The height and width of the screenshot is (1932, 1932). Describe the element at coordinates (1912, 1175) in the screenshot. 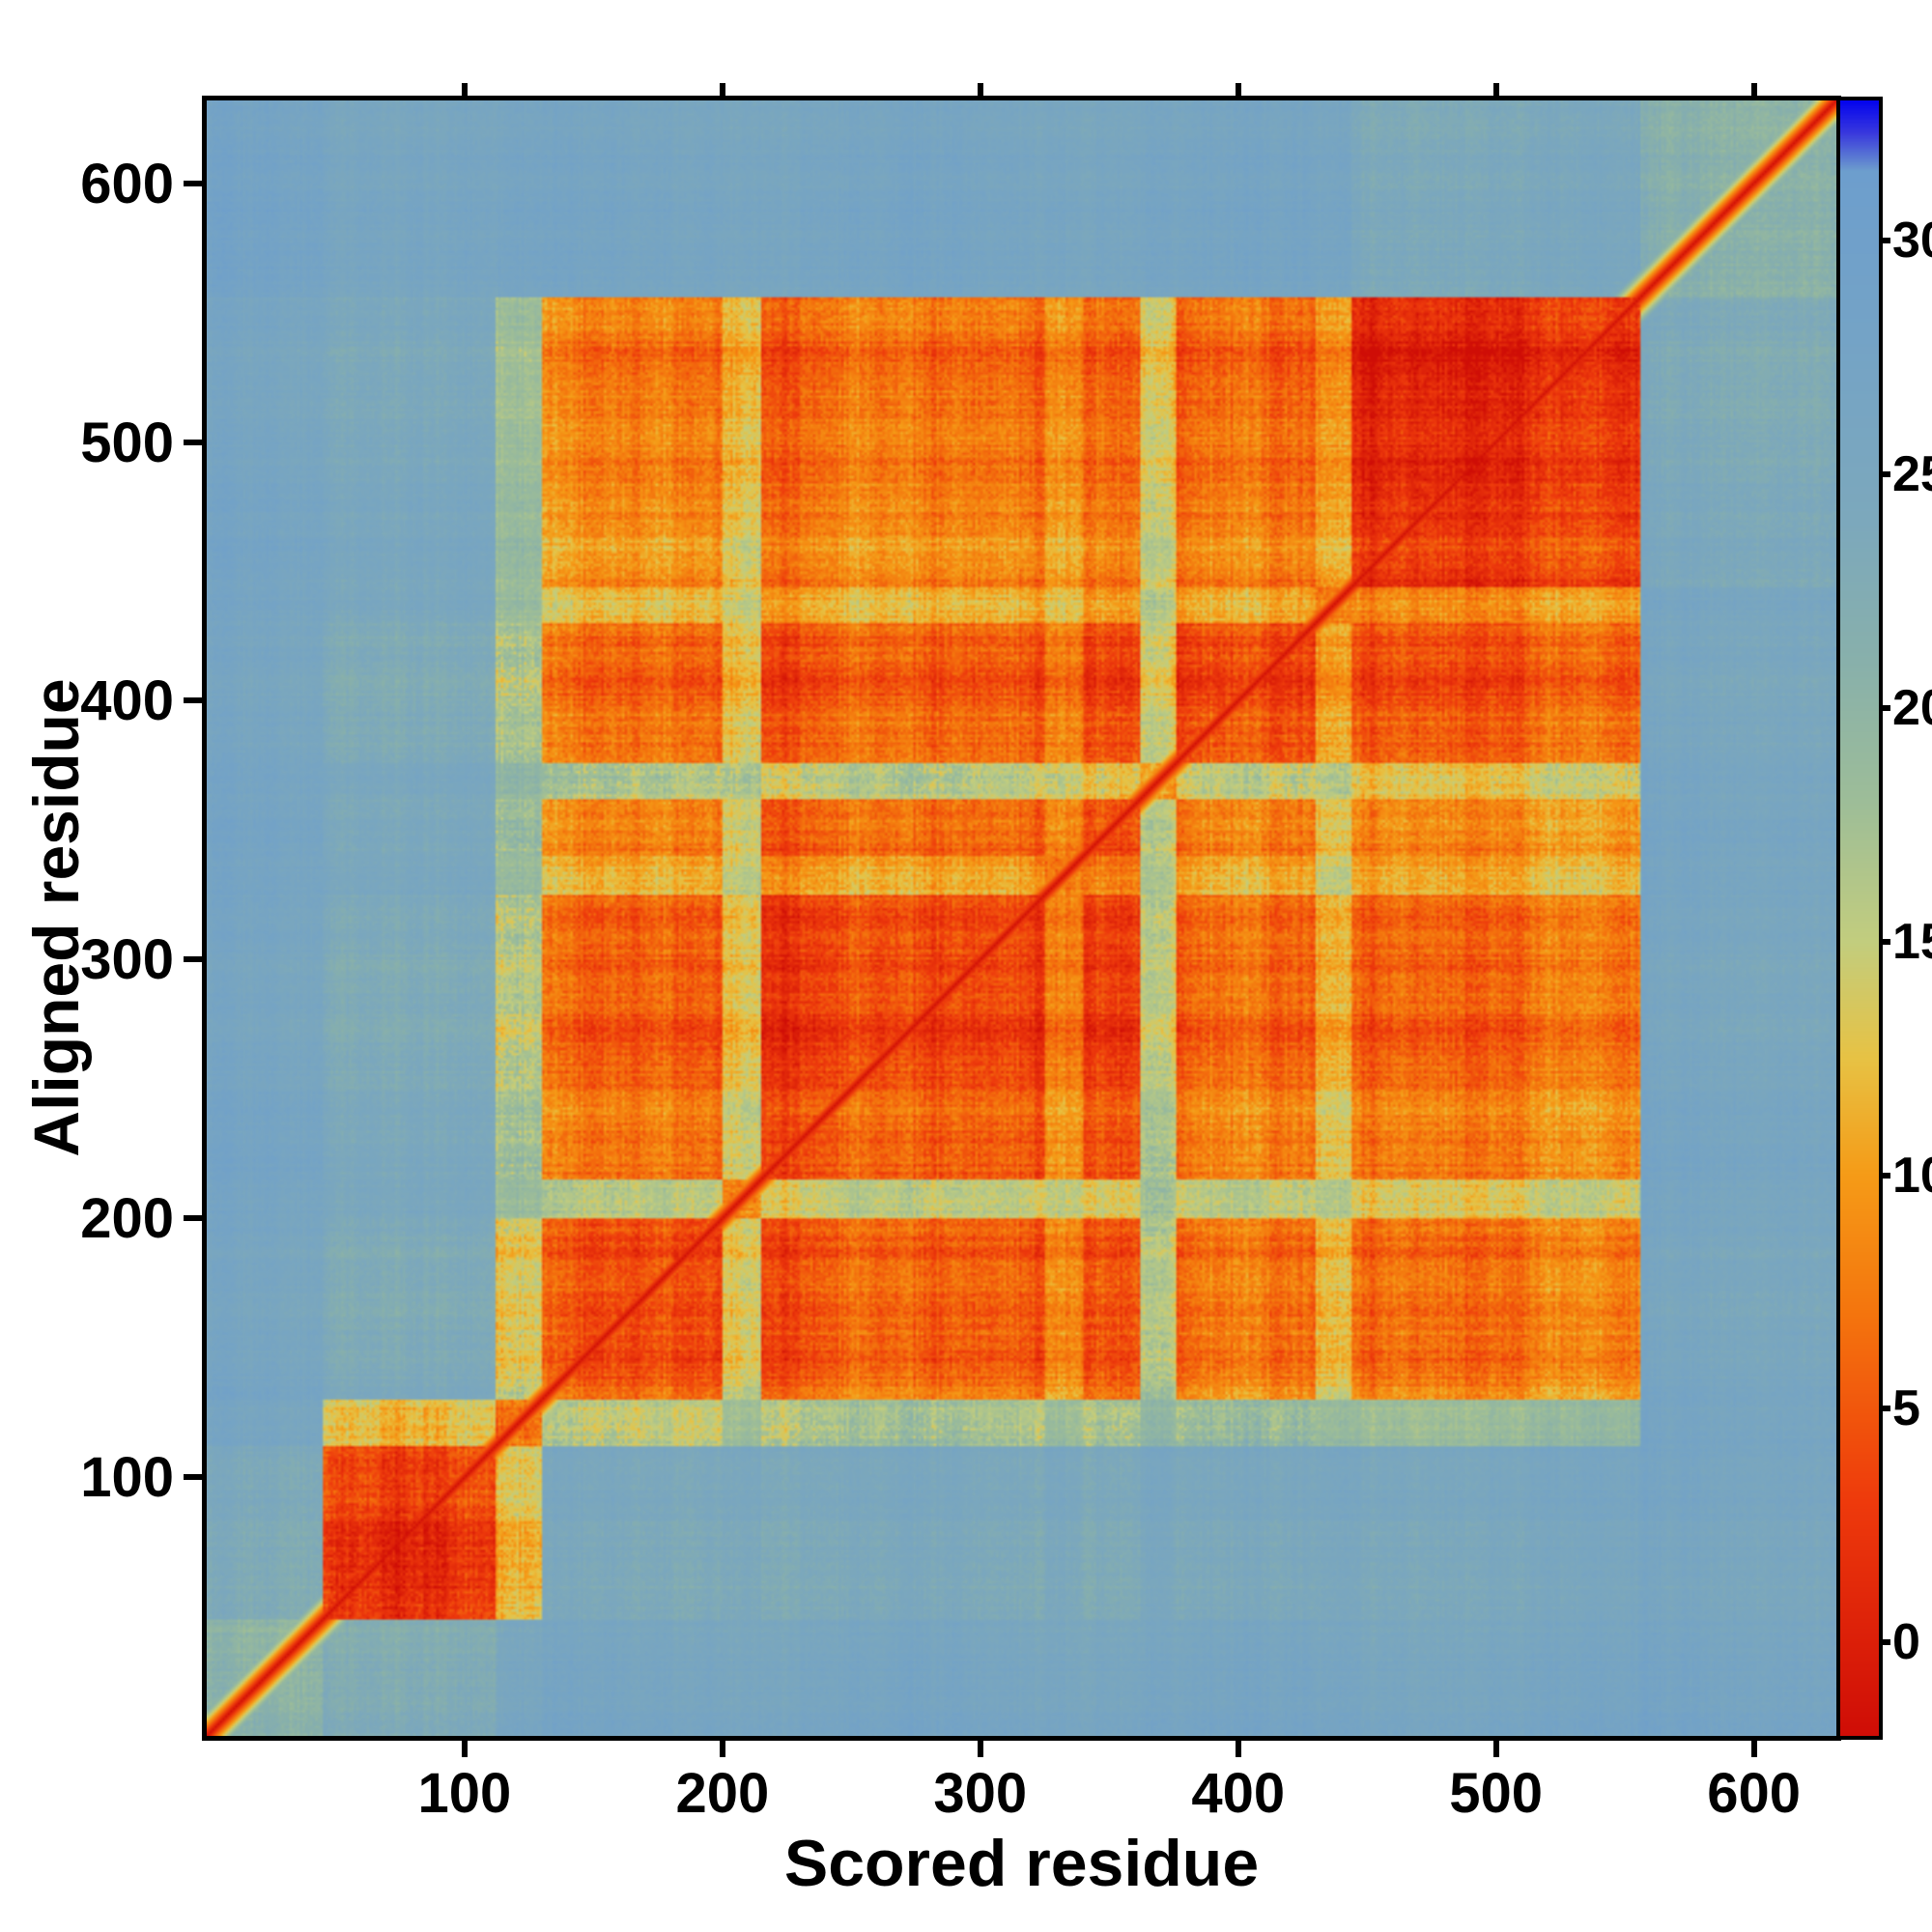

I see `colorbar-tick-label: 10` at that location.